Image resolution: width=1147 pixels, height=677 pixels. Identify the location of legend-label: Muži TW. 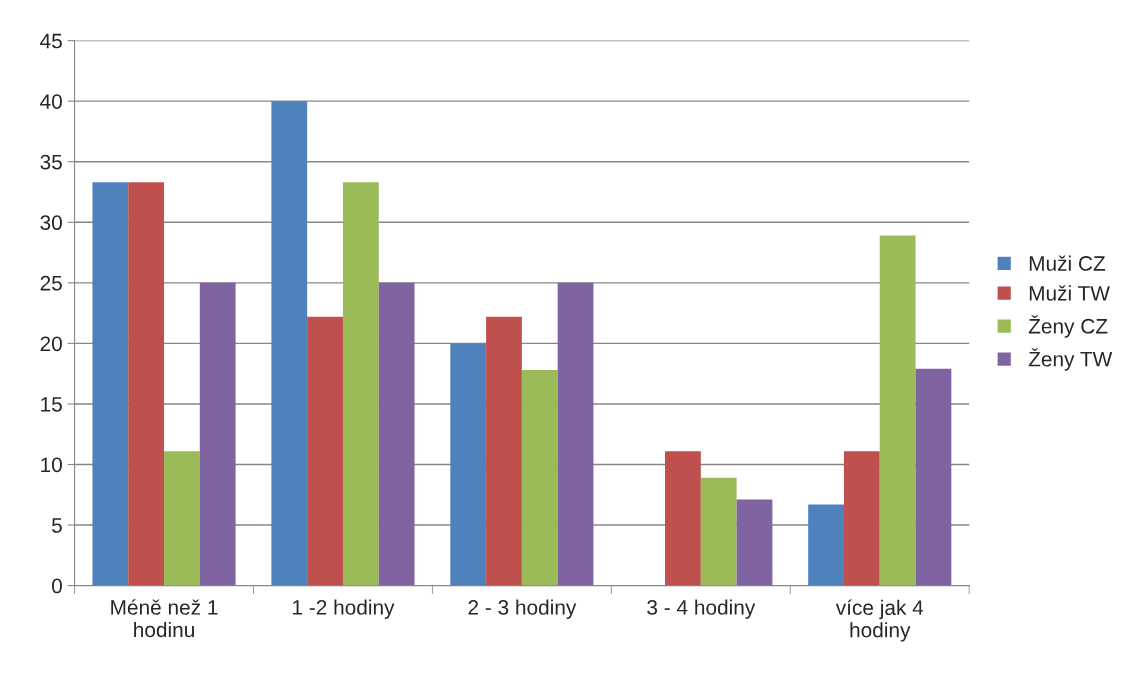
(1069, 293).